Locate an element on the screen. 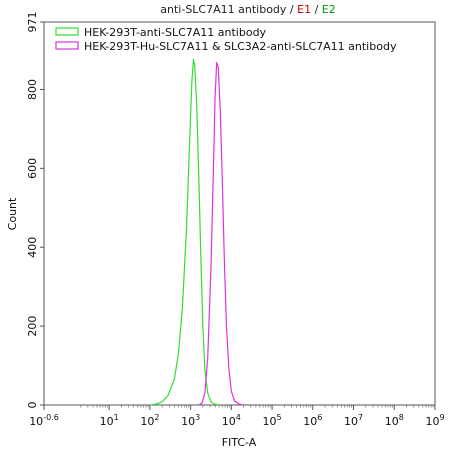 The height and width of the screenshot is (453, 450). y-tick-label: 400 is located at coordinates (32, 247).